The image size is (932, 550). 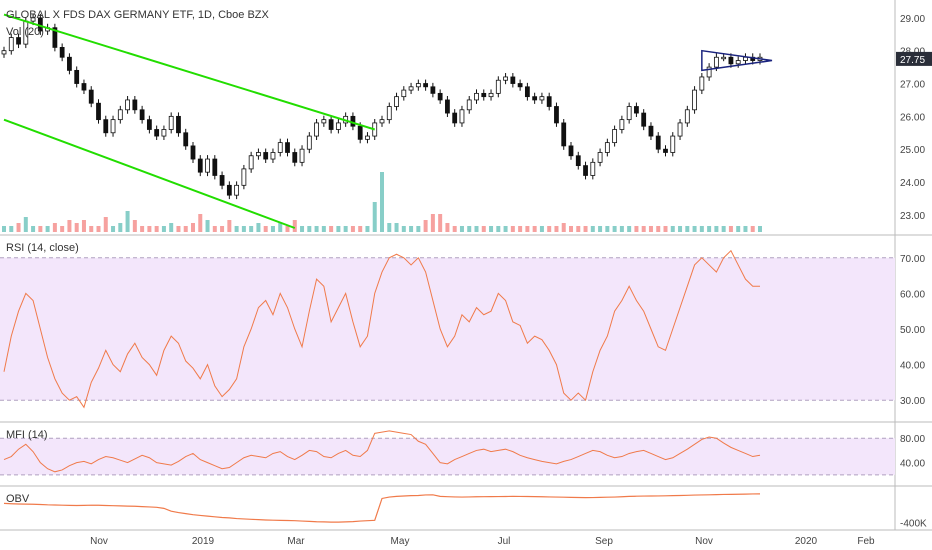 I want to click on mfi-panel-tick-label: 80.00, so click(x=912, y=439).